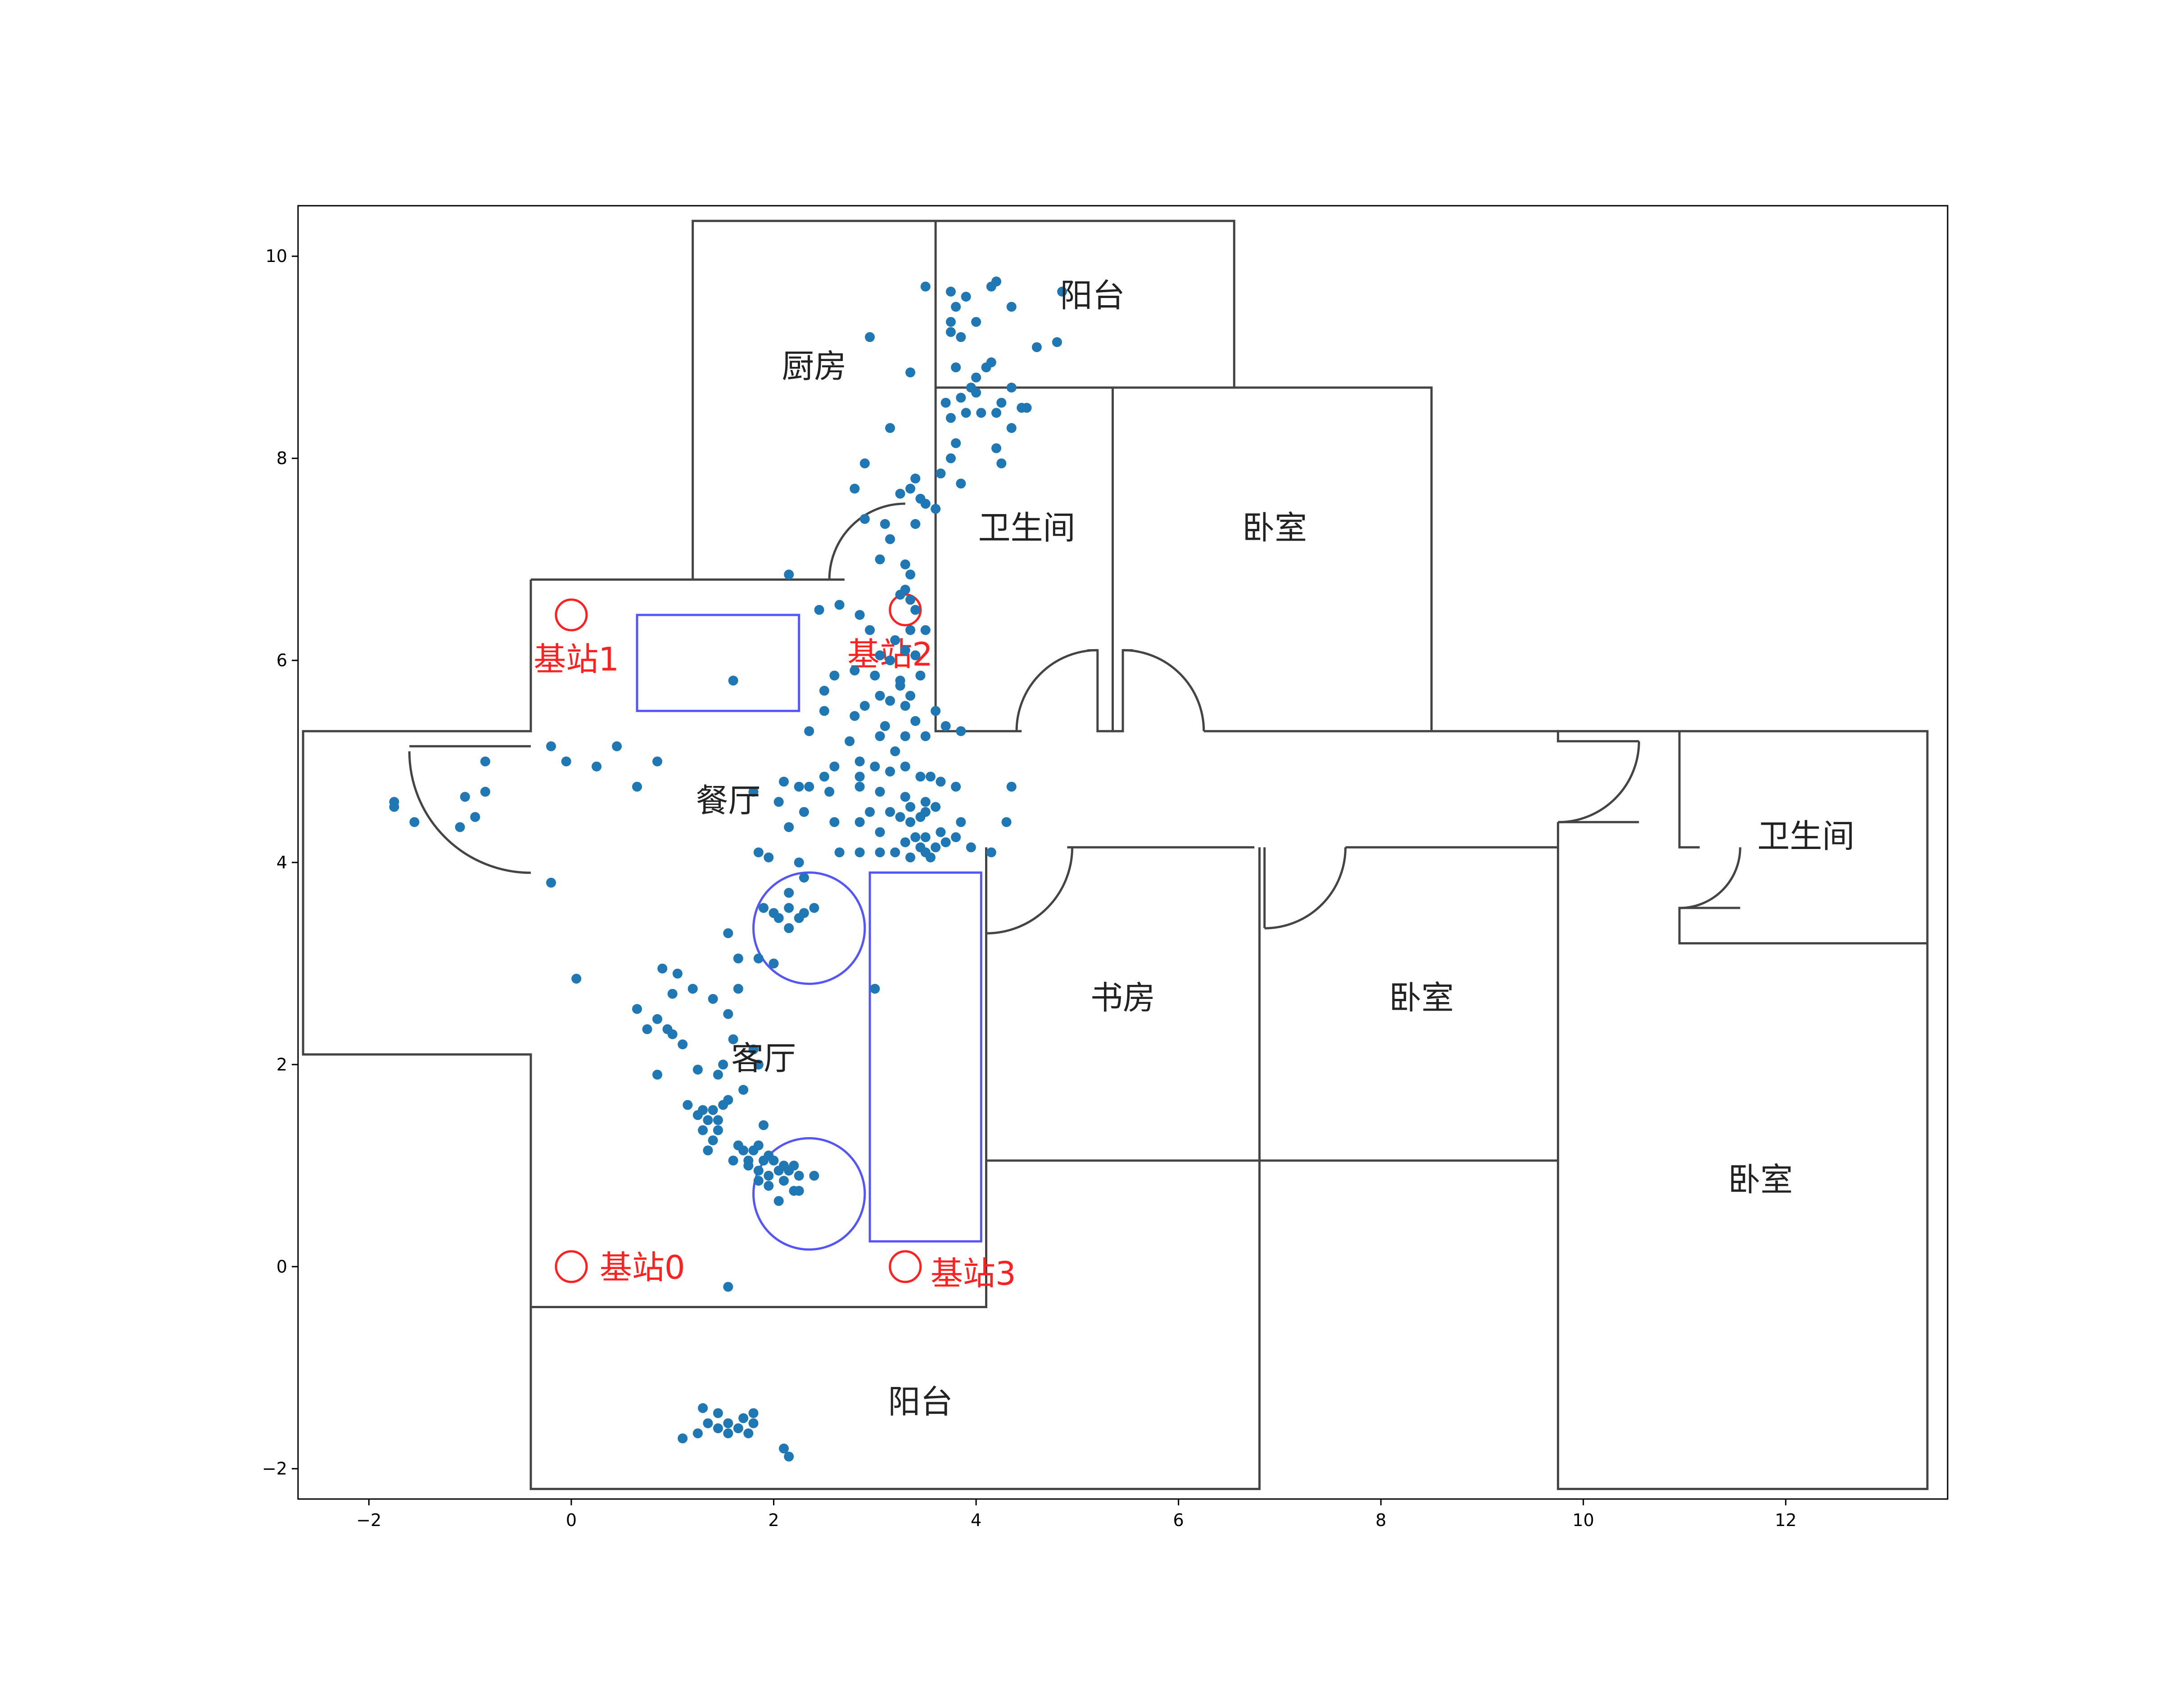 The height and width of the screenshot is (1707, 2184). What do you see at coordinates (728, 801) in the screenshot?
I see `room-label: 餐厅` at bounding box center [728, 801].